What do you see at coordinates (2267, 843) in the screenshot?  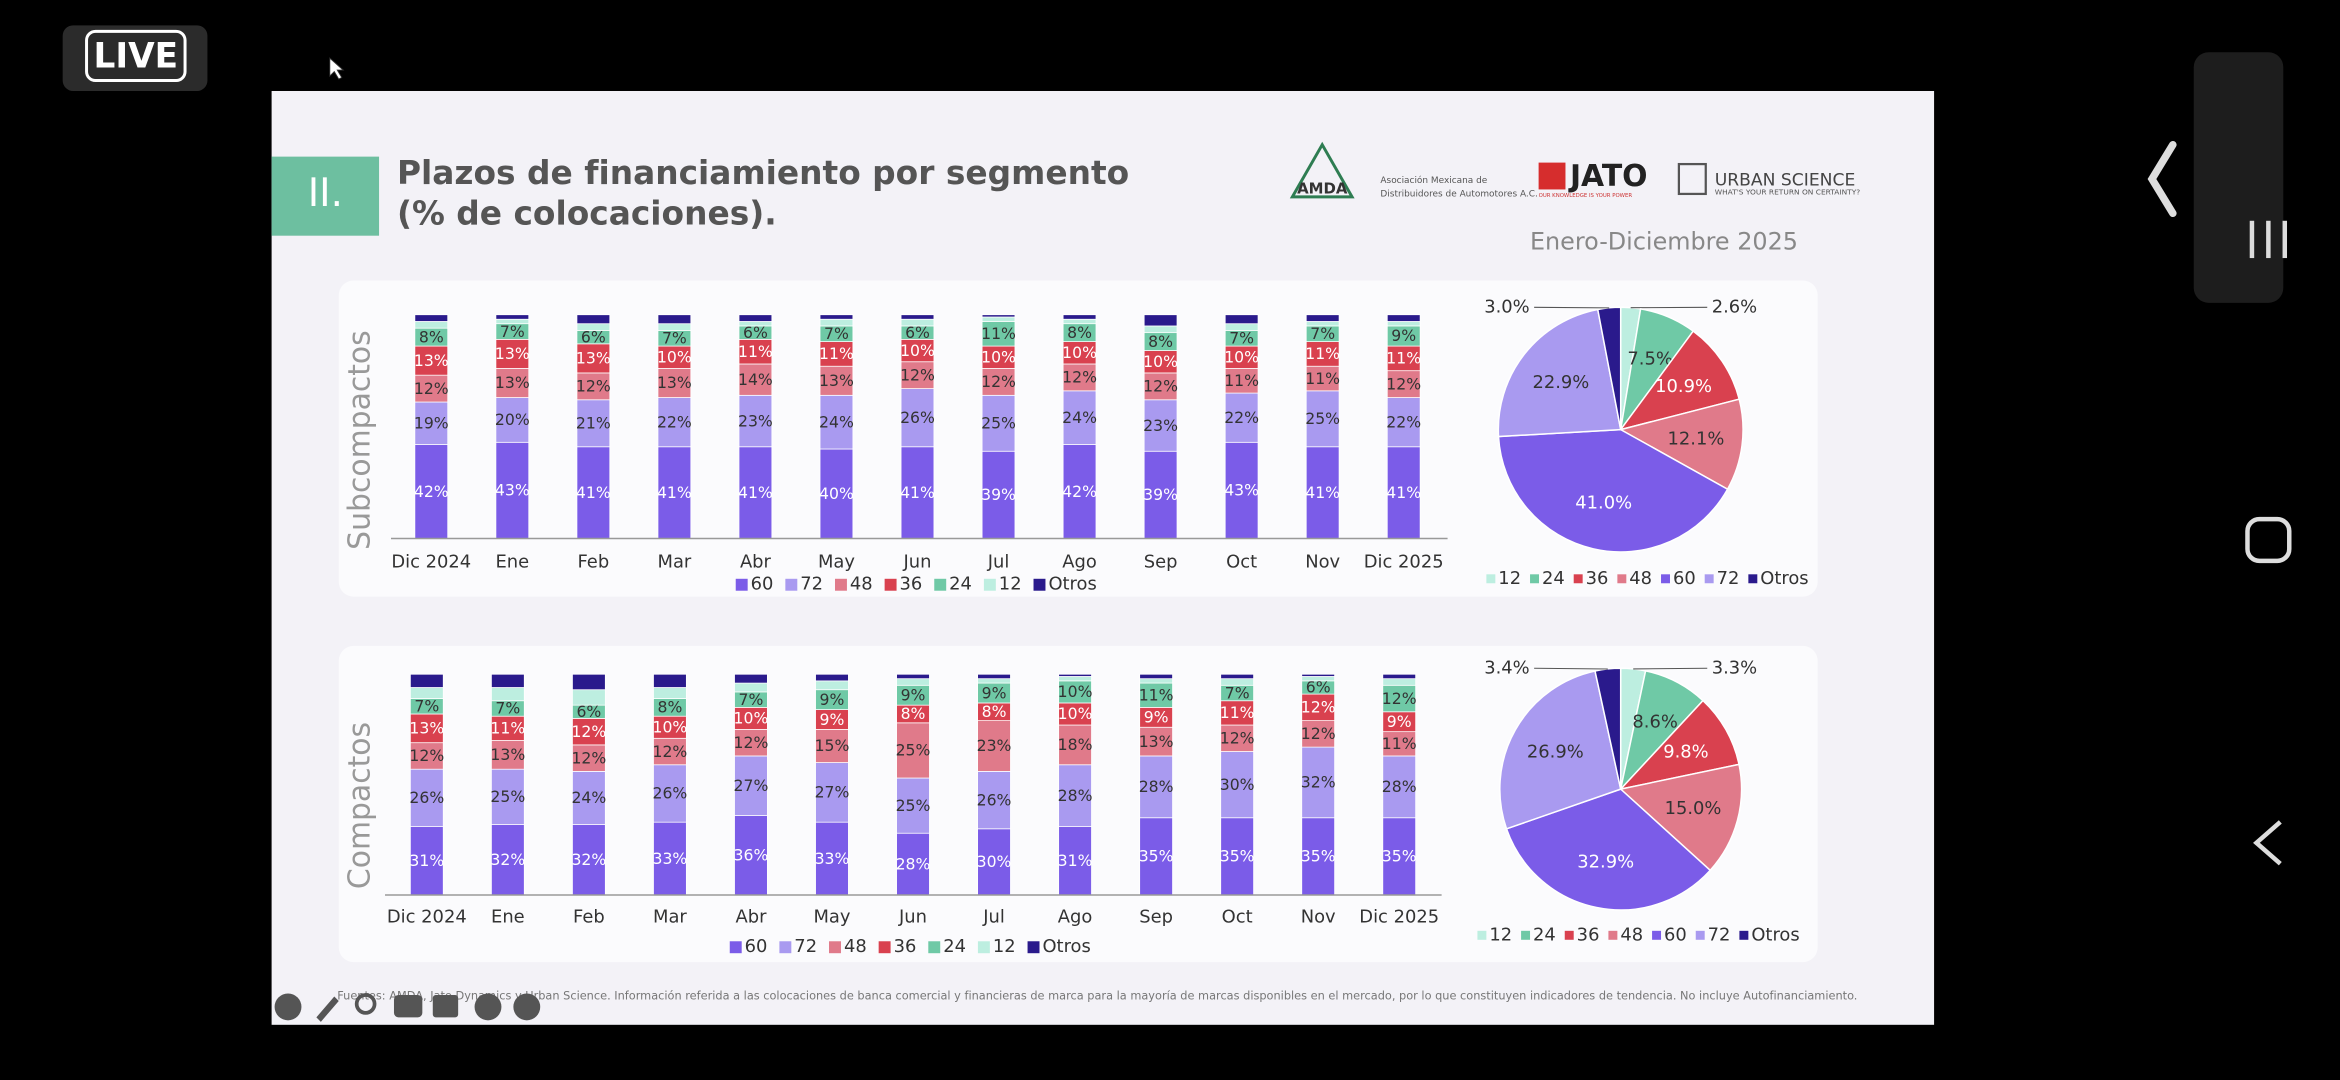 I see `back-button` at bounding box center [2267, 843].